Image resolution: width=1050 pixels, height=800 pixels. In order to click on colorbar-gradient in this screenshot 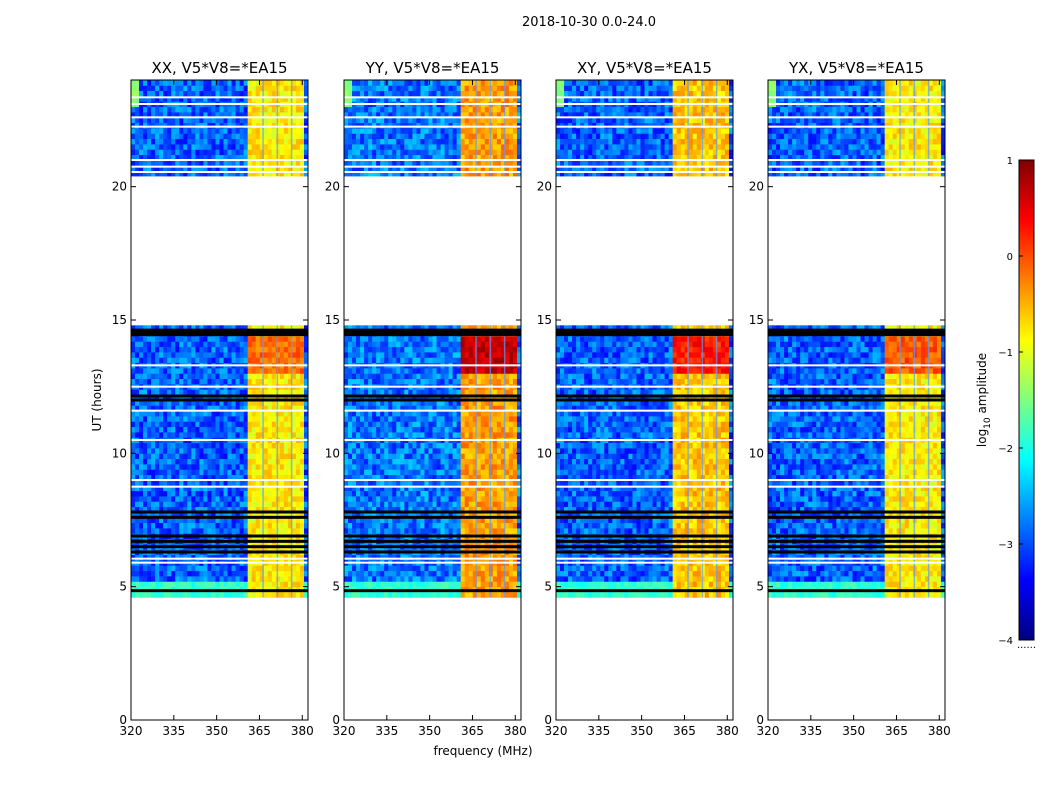, I will do `click(1026, 400)`.